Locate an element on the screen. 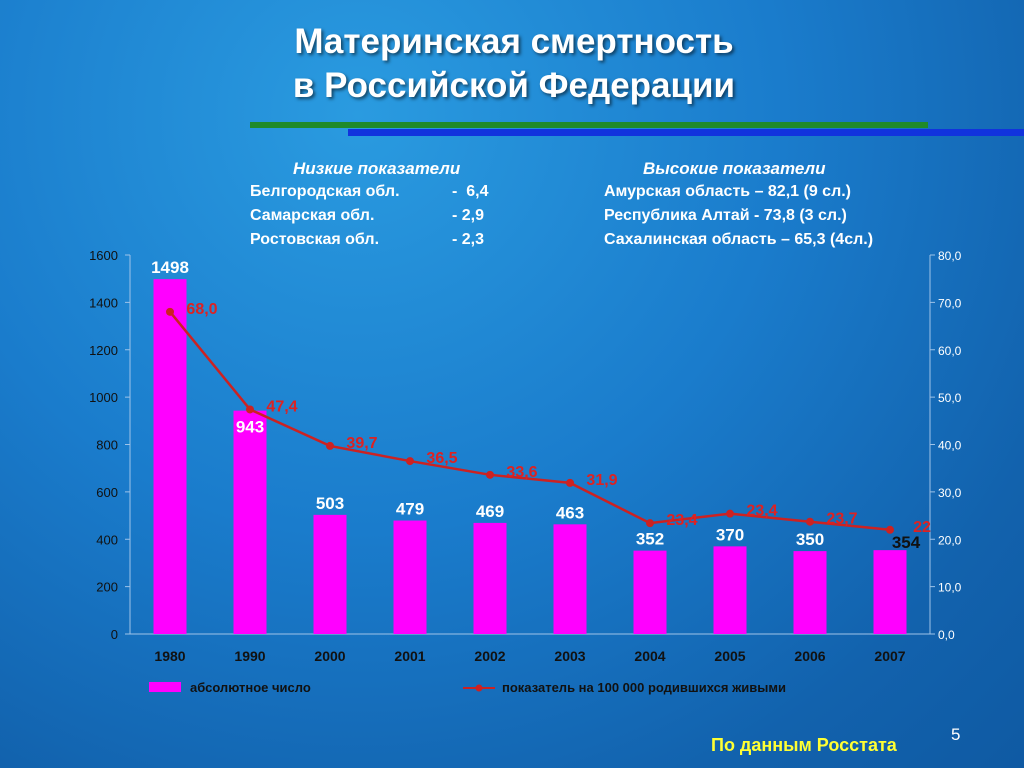 The height and width of the screenshot is (768, 1024). y-left-tick-label: 0 is located at coordinates (114, 634).